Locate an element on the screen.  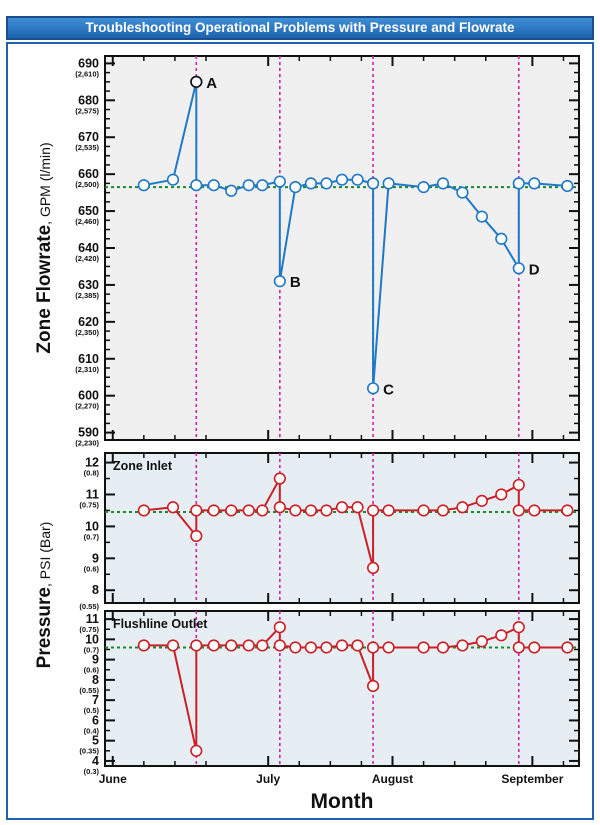
zone-inlet-ytick-sublabel: (0.6) is located at coordinates (92, 568).